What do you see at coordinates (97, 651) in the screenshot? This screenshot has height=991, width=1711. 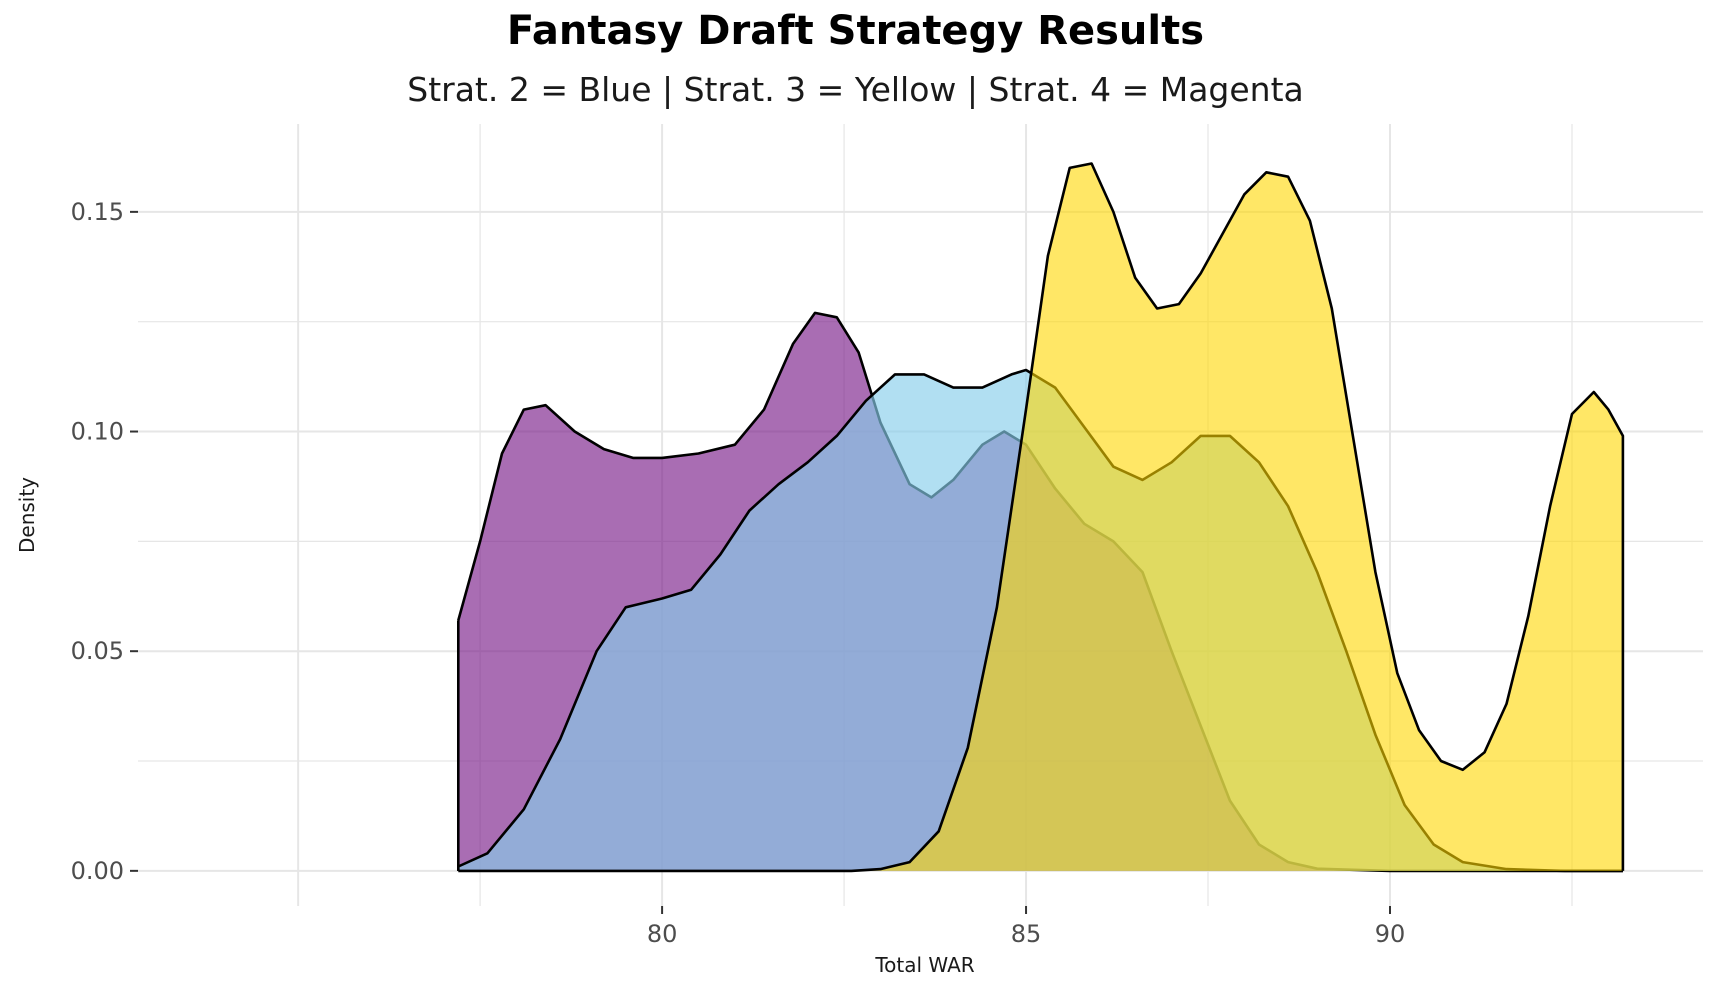 I see `y-tick-label: 0.05` at bounding box center [97, 651].